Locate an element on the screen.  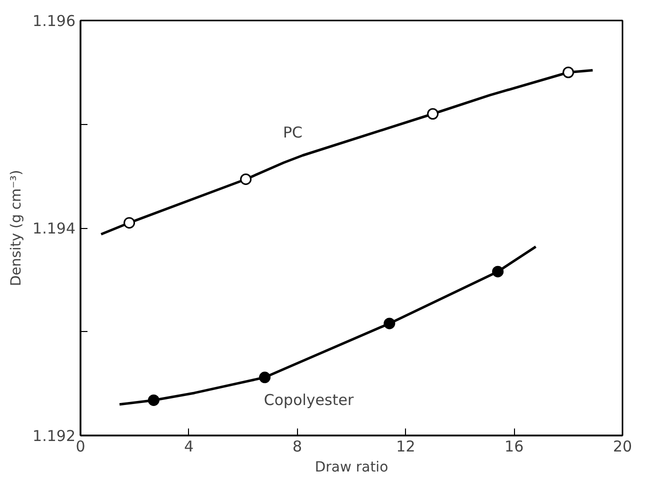
x-axis-title: Draw ratio is located at coordinates (351, 468).